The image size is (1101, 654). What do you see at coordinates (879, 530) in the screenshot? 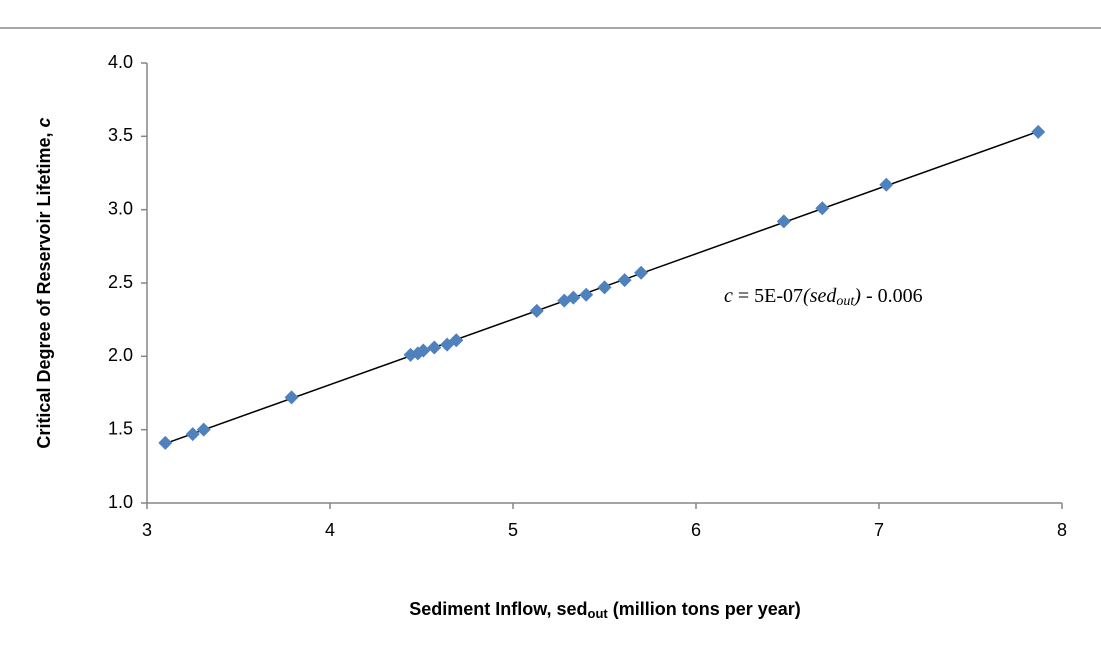
I see `x-tick-label: 7` at bounding box center [879, 530].